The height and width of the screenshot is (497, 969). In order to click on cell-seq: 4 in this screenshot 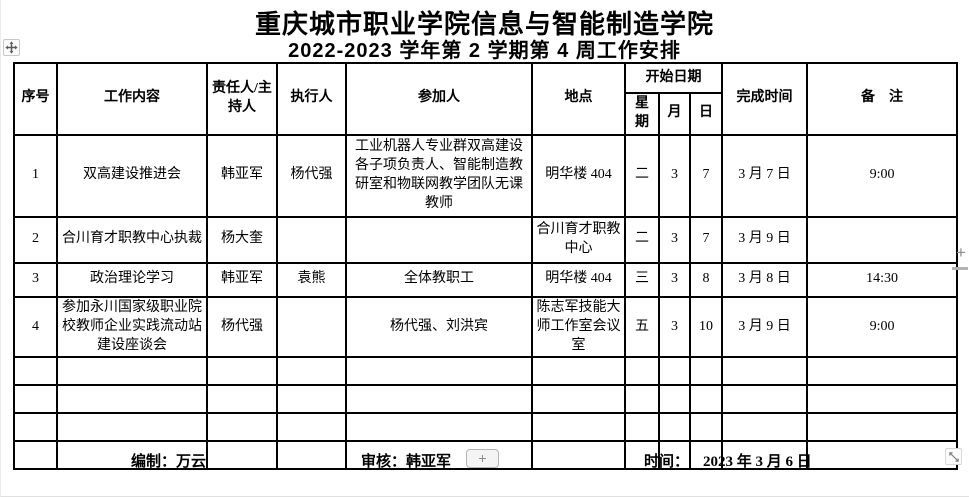, I will do `click(35, 327)`.